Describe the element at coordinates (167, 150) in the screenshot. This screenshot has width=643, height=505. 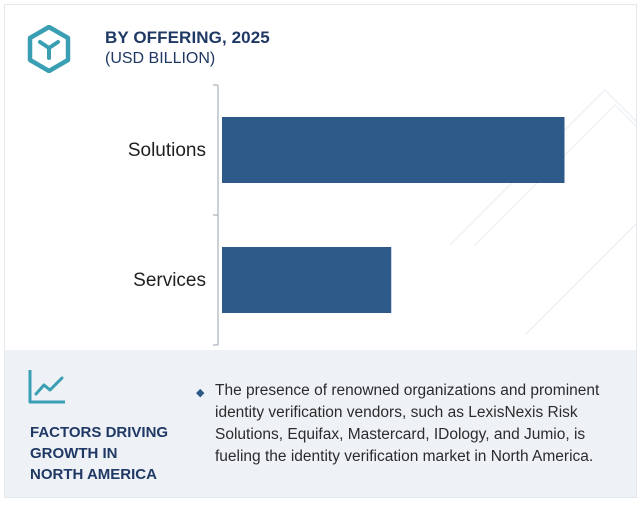
I see `category-label: Solutions` at that location.